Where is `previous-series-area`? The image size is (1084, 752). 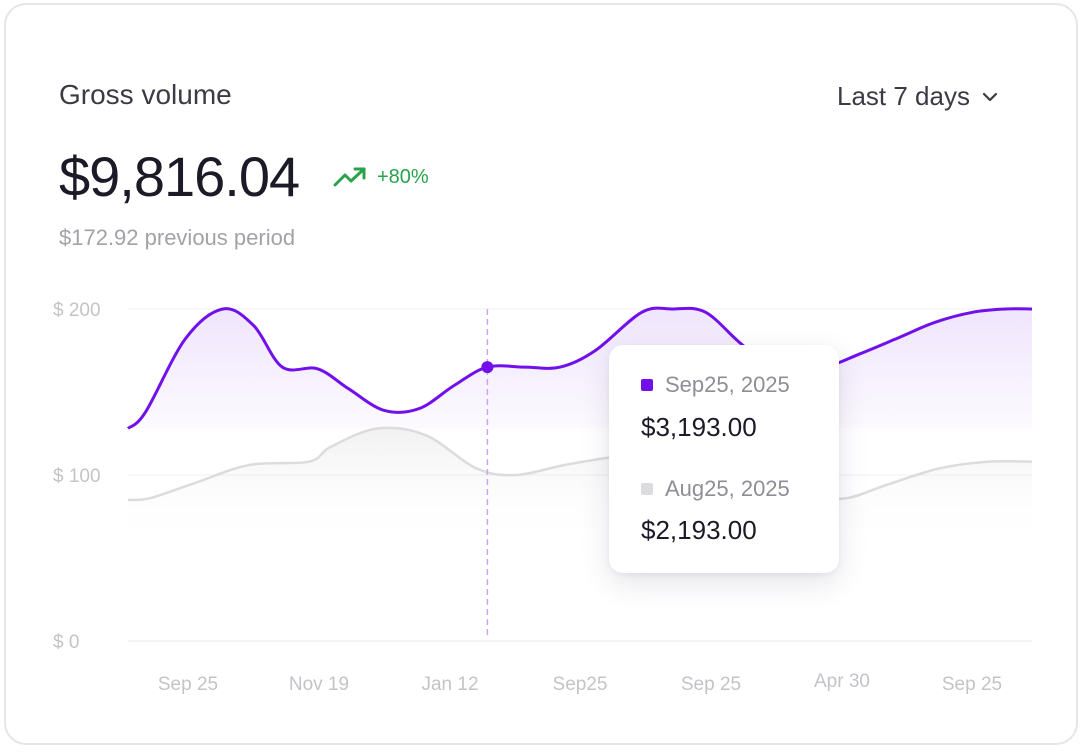
previous-series-area is located at coordinates (580, 488).